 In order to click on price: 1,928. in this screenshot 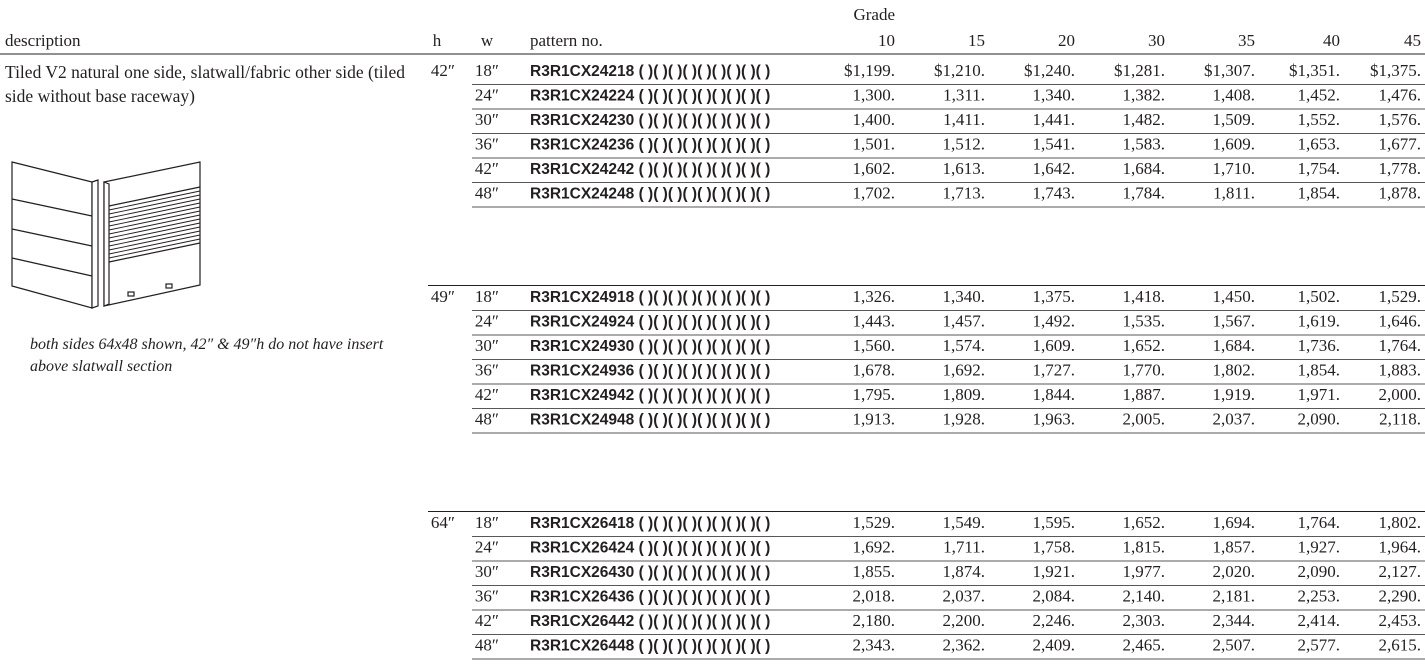, I will do `click(964, 418)`.